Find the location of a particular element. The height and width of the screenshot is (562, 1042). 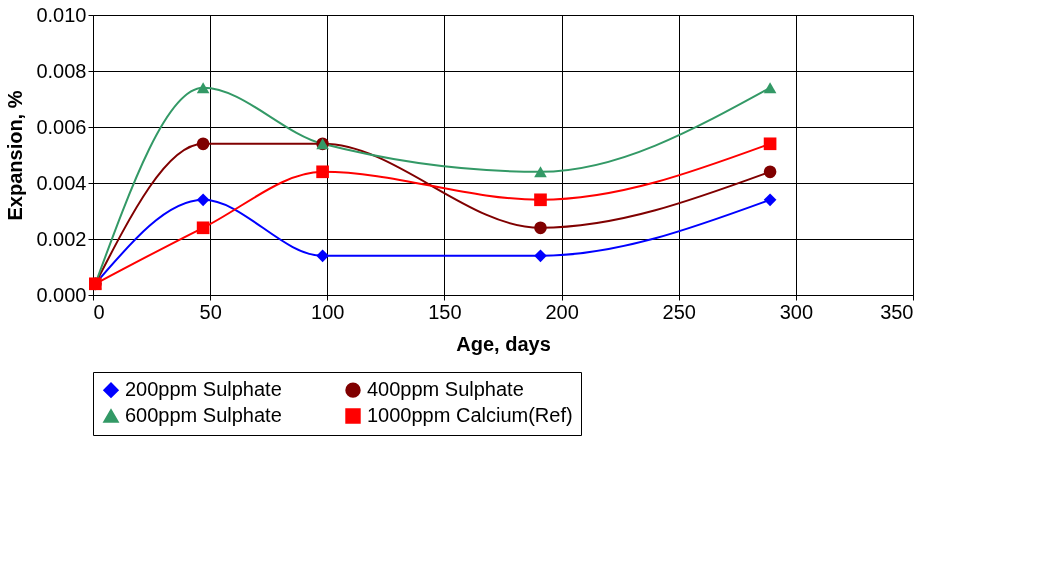

x-tick-label: 250 is located at coordinates (679, 311).